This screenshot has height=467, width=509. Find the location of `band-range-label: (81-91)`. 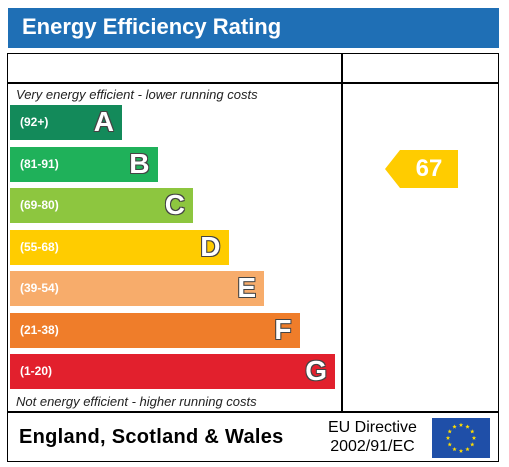

band-range-label: (81-91) is located at coordinates (39, 163).